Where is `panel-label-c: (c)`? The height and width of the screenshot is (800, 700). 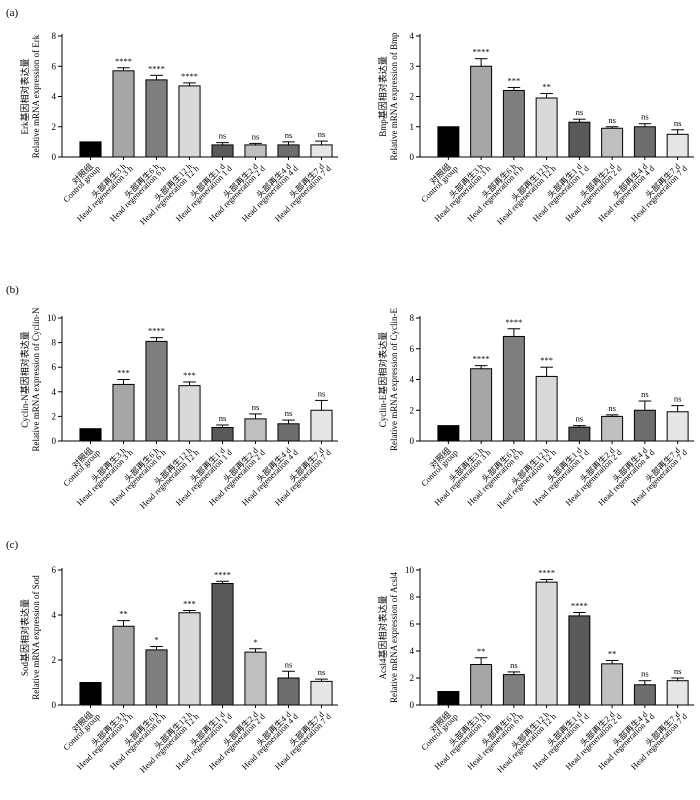
panel-label-c: (c) is located at coordinates (12, 545).